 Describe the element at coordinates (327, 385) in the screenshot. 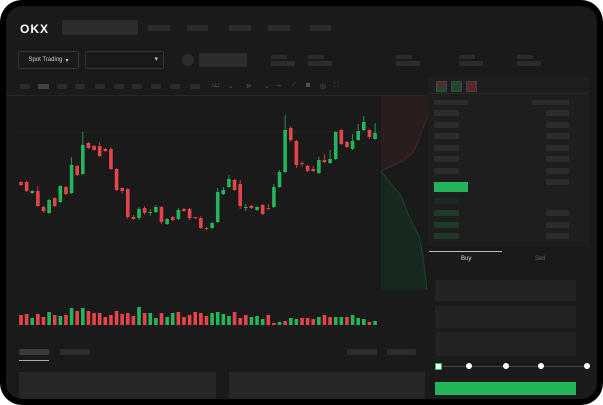

I see `bottom-panel-right` at that location.